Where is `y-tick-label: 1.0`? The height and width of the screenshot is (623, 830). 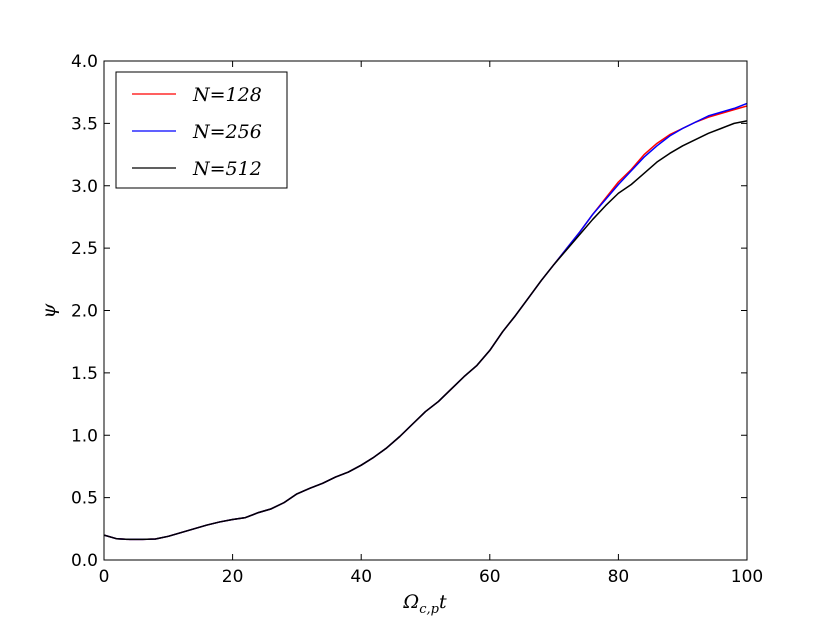 y-tick-label: 1.0 is located at coordinates (84, 436).